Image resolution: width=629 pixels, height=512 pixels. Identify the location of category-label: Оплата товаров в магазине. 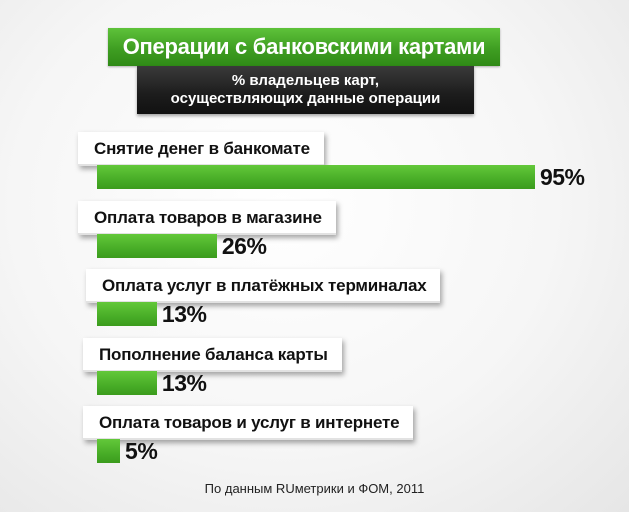
(207, 217).